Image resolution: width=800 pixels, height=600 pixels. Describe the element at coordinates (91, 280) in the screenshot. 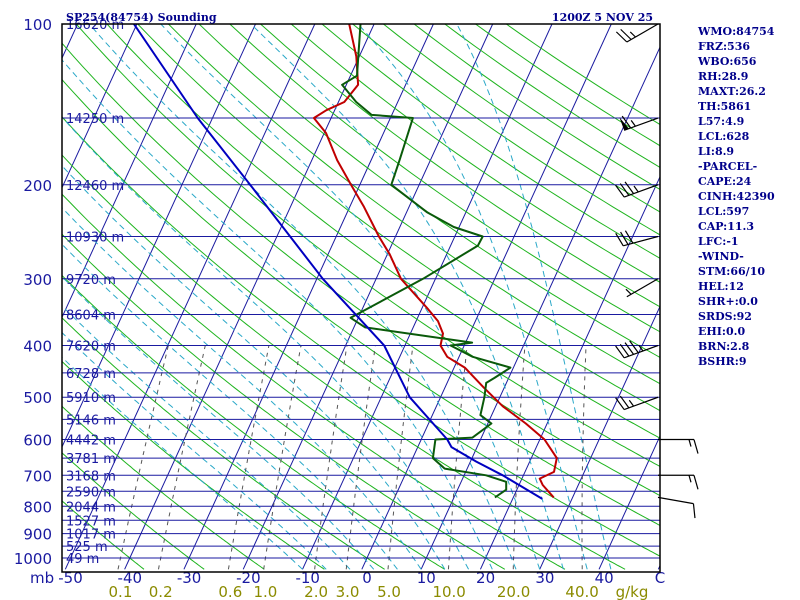

I see `height-tick-label: 9720 m` at that location.